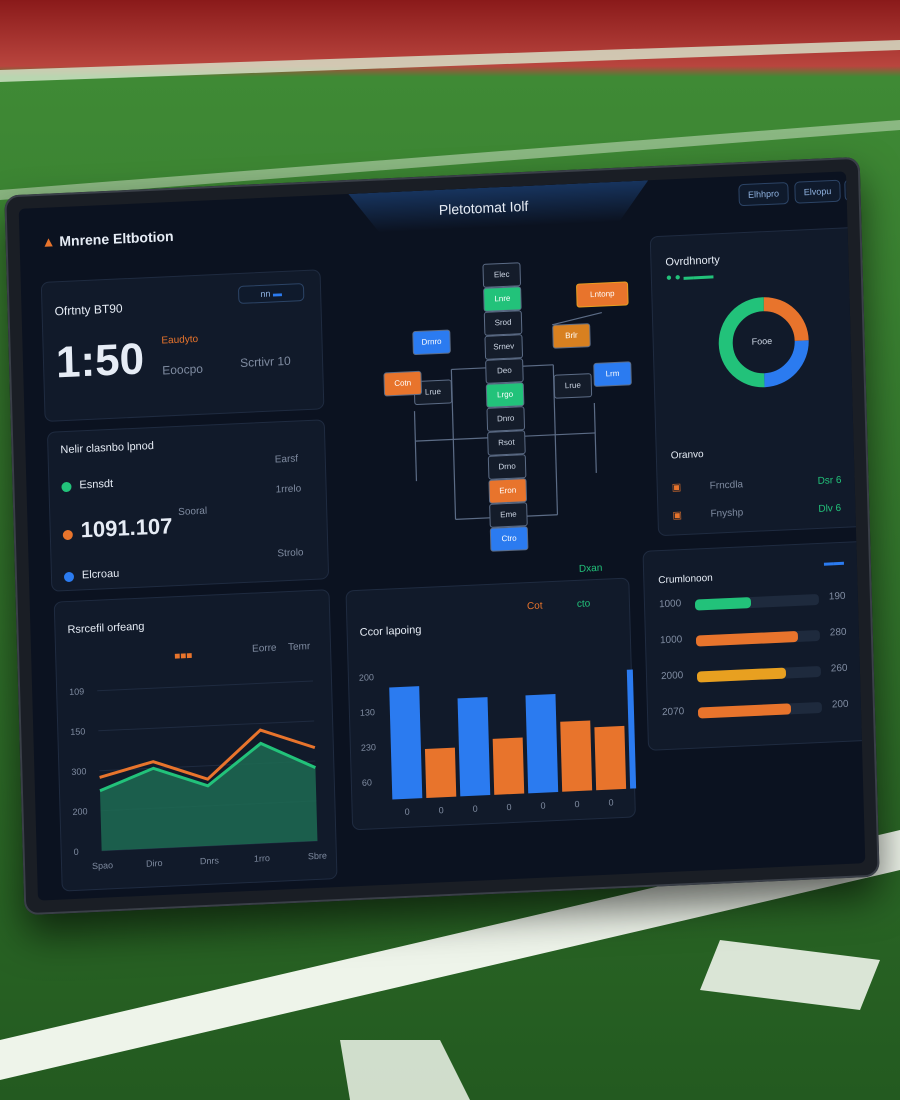 The image size is (900, 1100). Describe the element at coordinates (505, 395) in the screenshot. I see `flow-node: Lrgo` at that location.